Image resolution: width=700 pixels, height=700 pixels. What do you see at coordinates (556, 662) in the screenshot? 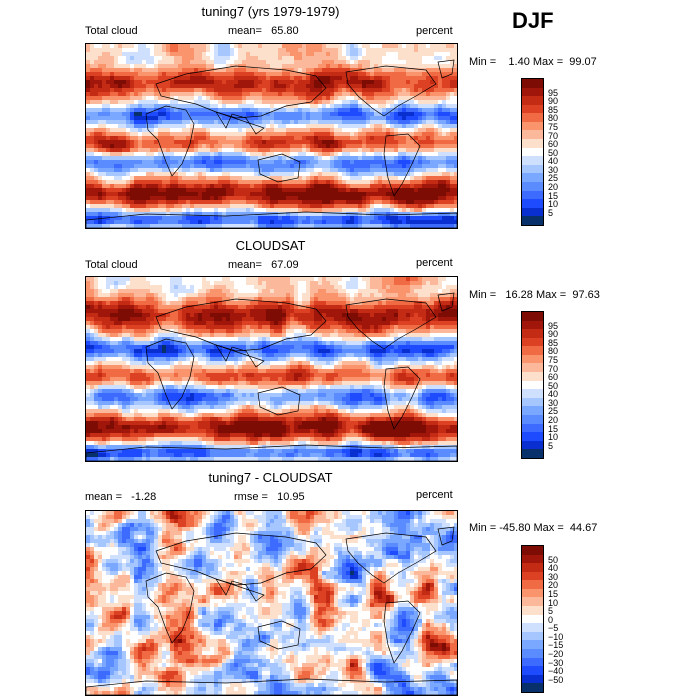
I see `colorbar-tick-label: −30` at bounding box center [556, 662].